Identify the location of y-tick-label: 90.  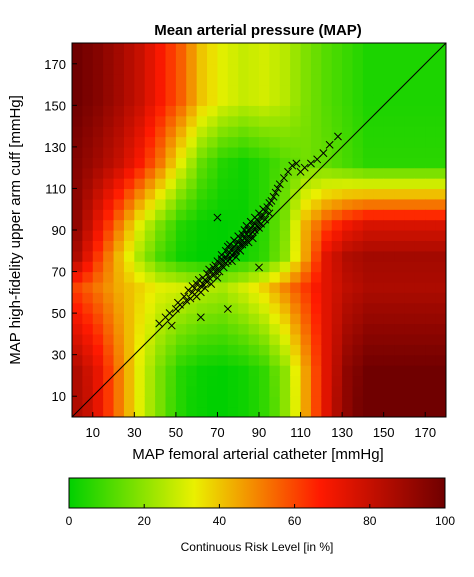
(59, 230).